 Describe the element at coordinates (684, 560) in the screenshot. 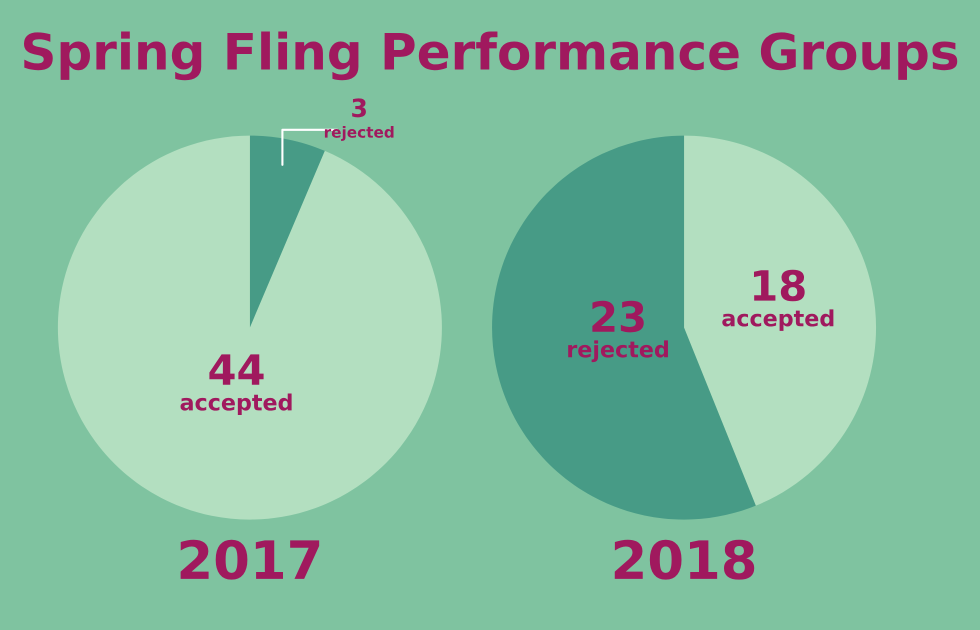

I see `text: 2018` at that location.